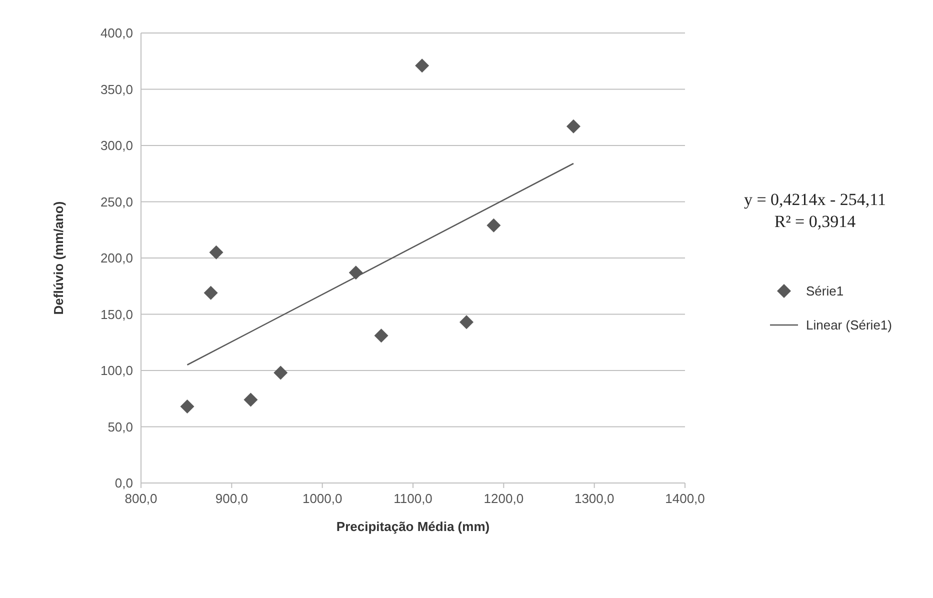 This screenshot has width=933, height=598. What do you see at coordinates (685, 498) in the screenshot?
I see `x-tick-label: 1400,0` at bounding box center [685, 498].